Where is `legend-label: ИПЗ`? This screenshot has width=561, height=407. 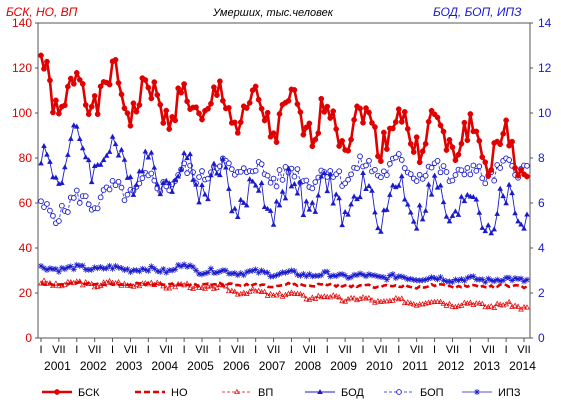 legend-label: ИПЗ is located at coordinates (509, 393).